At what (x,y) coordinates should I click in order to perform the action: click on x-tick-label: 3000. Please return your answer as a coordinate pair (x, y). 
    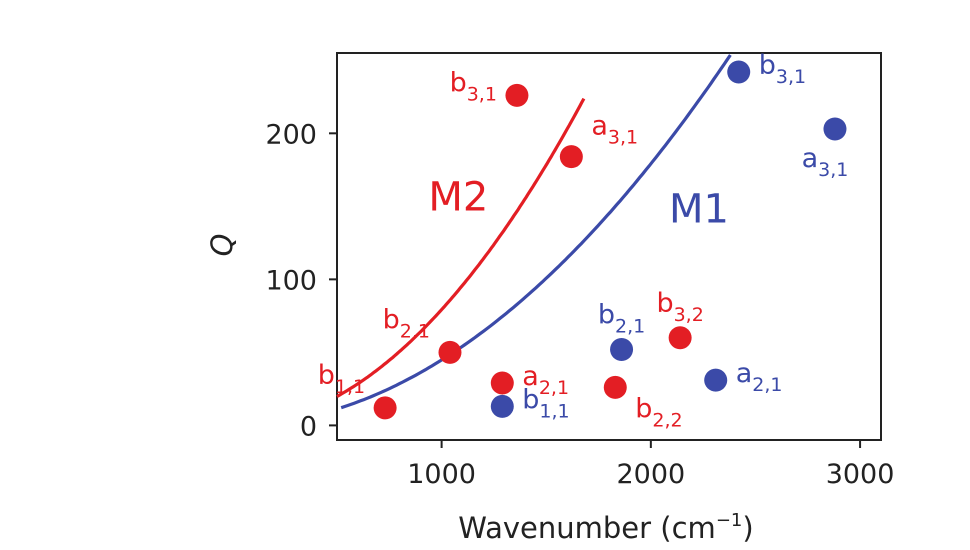
    Looking at the image, I should click on (860, 474).